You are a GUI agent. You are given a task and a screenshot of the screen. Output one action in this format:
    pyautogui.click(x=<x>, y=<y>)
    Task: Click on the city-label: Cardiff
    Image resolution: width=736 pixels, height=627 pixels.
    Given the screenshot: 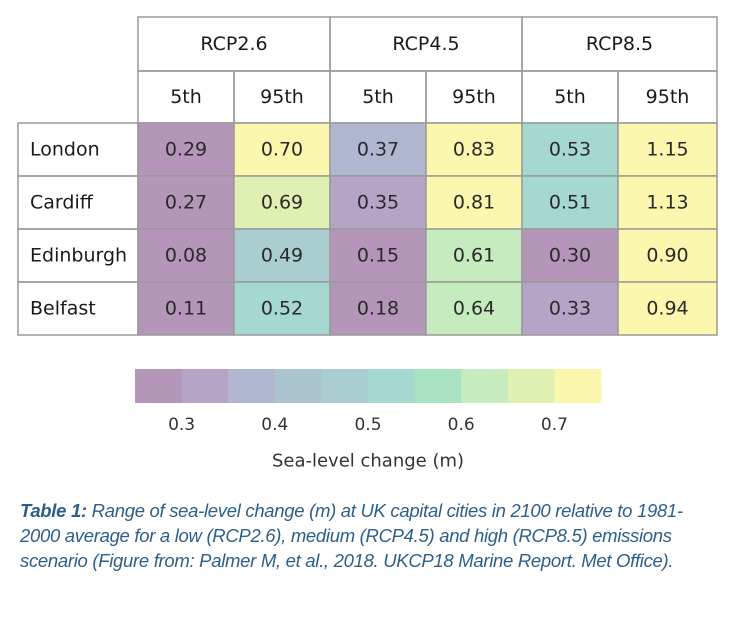 What is the action you would take?
    pyautogui.click(x=62, y=203)
    